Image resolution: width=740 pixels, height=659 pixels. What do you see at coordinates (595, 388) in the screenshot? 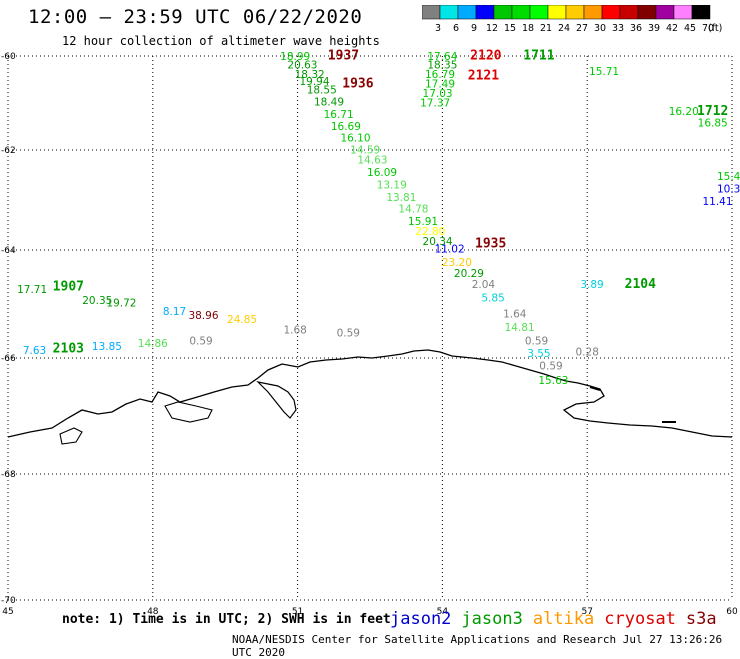
I see `coastal-cape` at bounding box center [595, 388].